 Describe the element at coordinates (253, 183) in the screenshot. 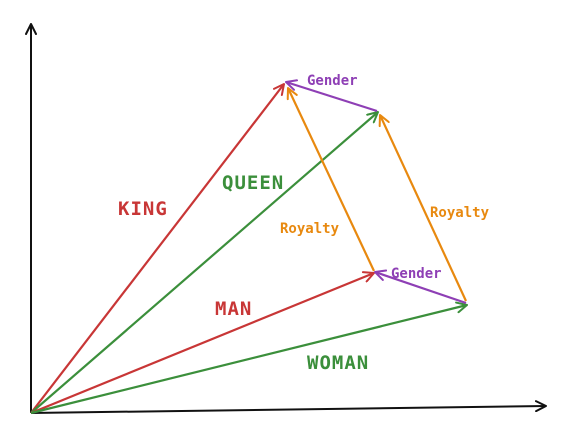

I see `queen-label: QUEEN` at that location.